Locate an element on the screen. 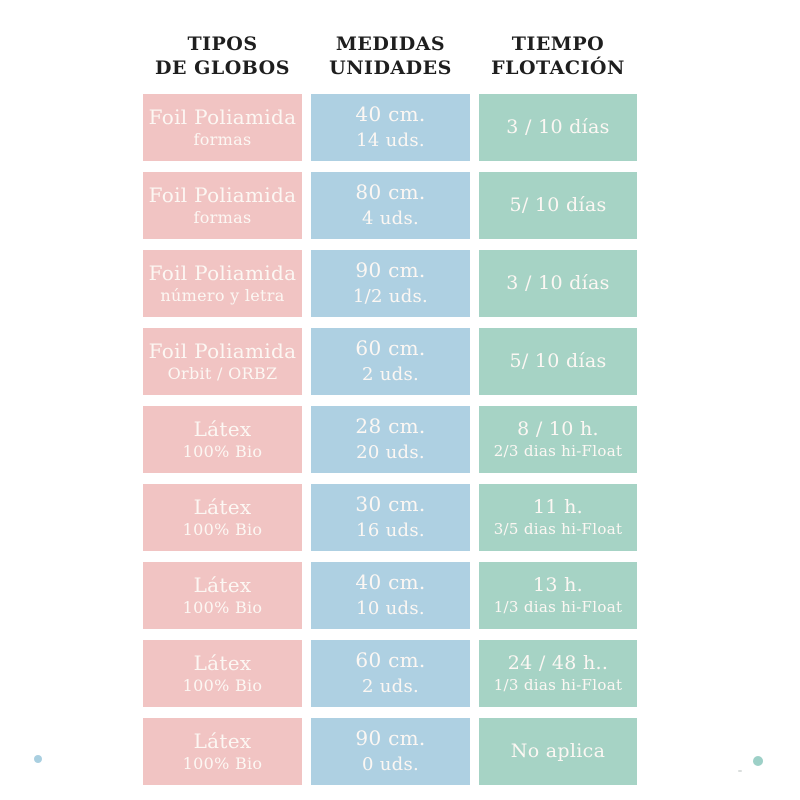 The image size is (800, 800). cell-balloon-type: Foil Poliamida Orbit / ORBZ is located at coordinates (222, 361).